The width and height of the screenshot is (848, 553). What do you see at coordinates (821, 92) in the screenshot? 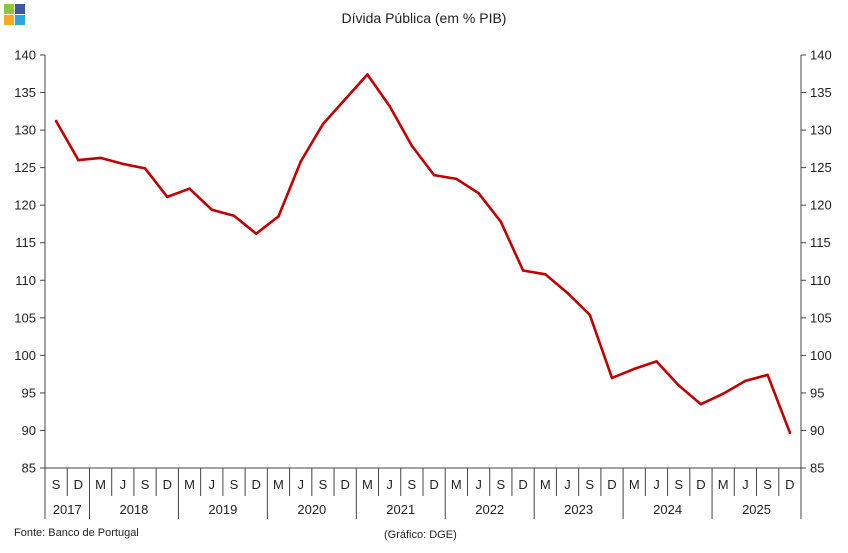
I see `y-tick-label-right: 135` at bounding box center [821, 92].